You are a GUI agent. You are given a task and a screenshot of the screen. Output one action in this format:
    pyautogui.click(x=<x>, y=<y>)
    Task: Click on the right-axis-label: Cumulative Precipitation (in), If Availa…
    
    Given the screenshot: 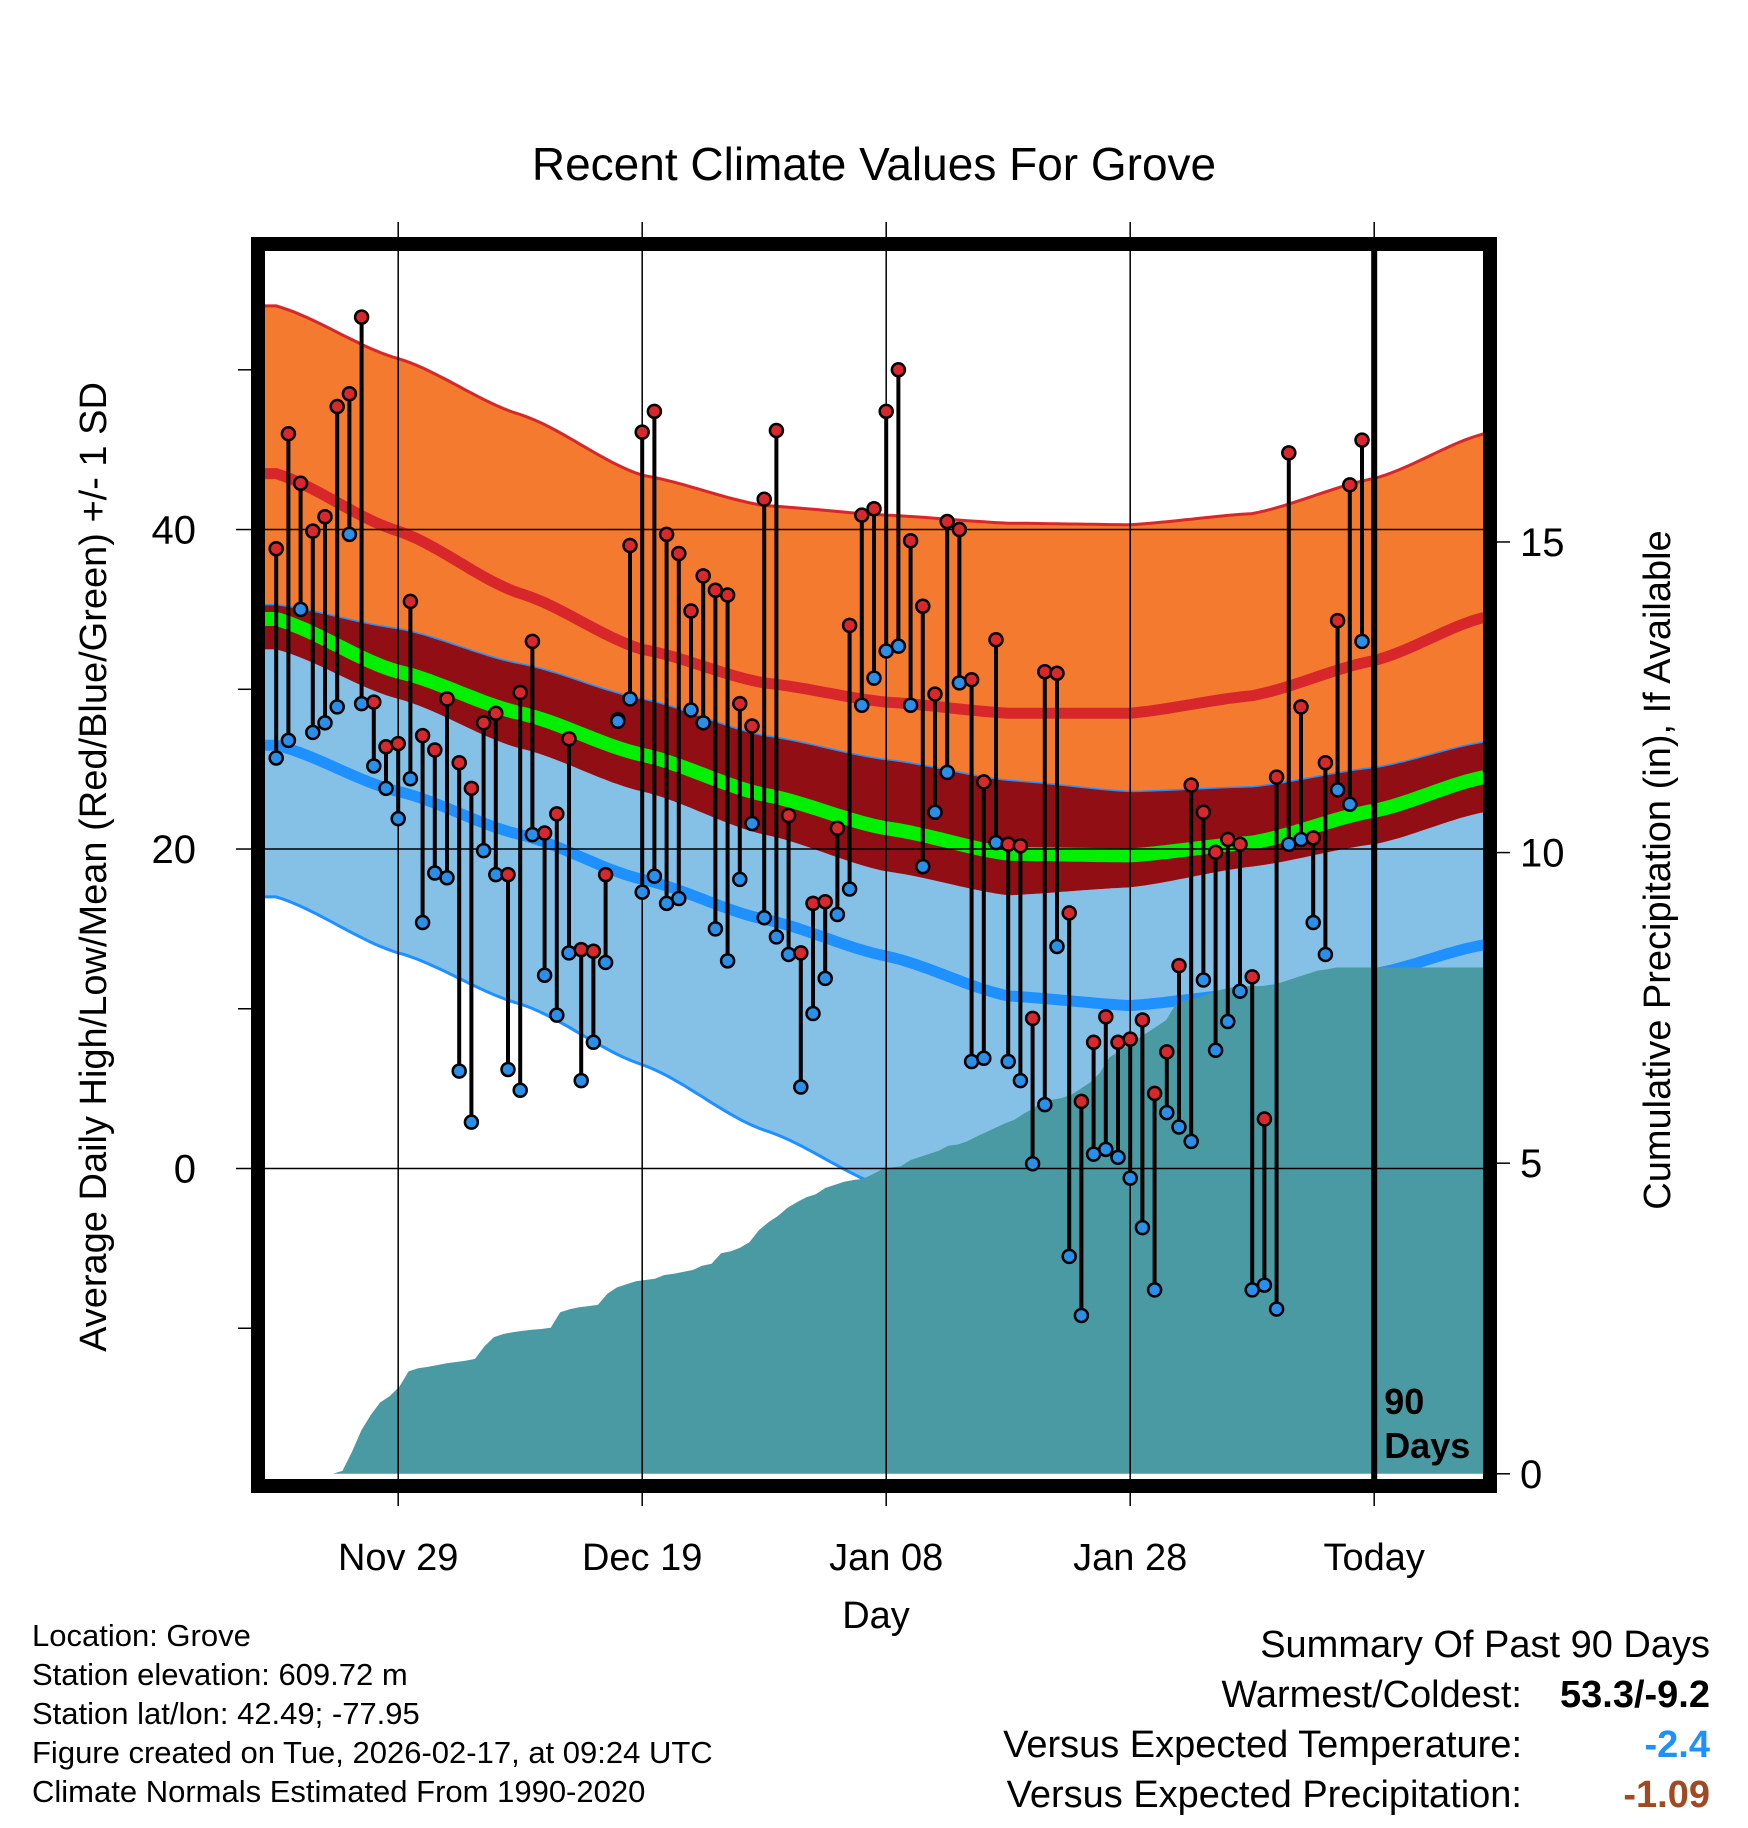 What is the action you would take?
    pyautogui.click(x=1658, y=869)
    